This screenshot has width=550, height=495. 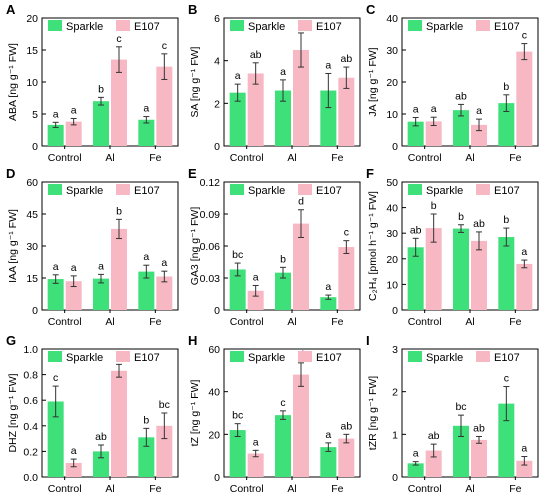 I want to click on y-tick-label: 15, so click(x=32, y=279).